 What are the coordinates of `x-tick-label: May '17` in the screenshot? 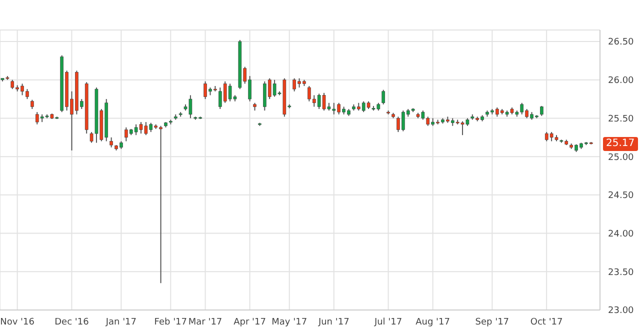 It's located at (290, 322).